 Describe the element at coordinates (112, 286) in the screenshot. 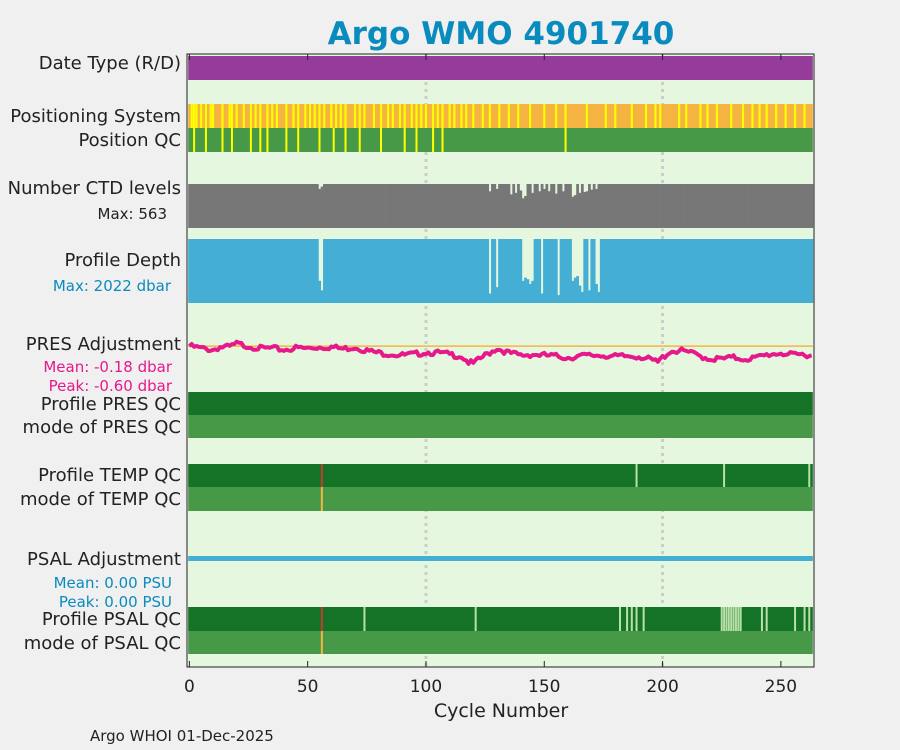

I see `label-depth-max: Max: 2022 dbar` at that location.